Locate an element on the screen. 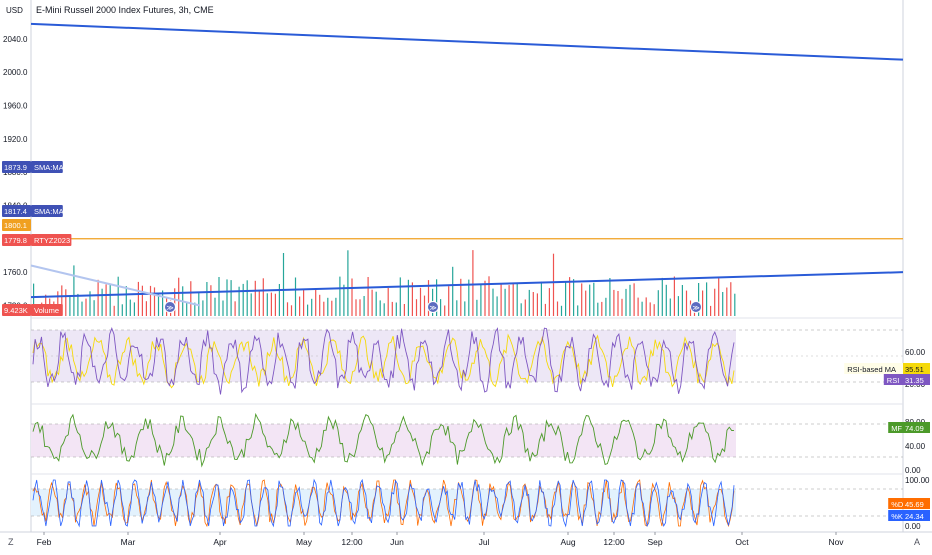 This screenshot has height=555, width=932. indicator-badge-value: 35.51 is located at coordinates (914, 369).